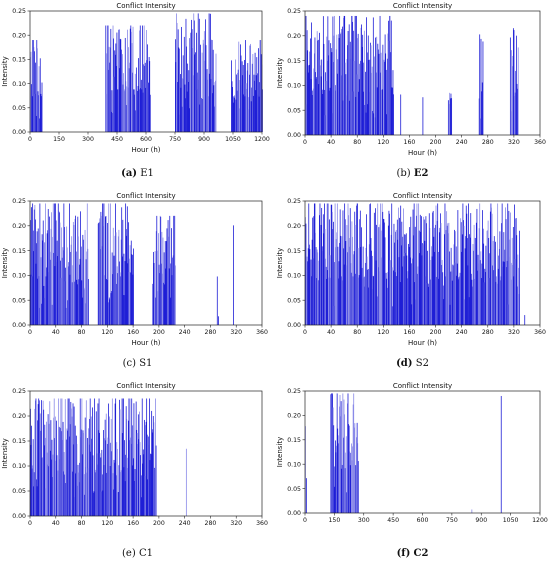  What do you see at coordinates (5, 71) in the screenshot?
I see `y-axis-label: Intensity` at bounding box center [5, 71].